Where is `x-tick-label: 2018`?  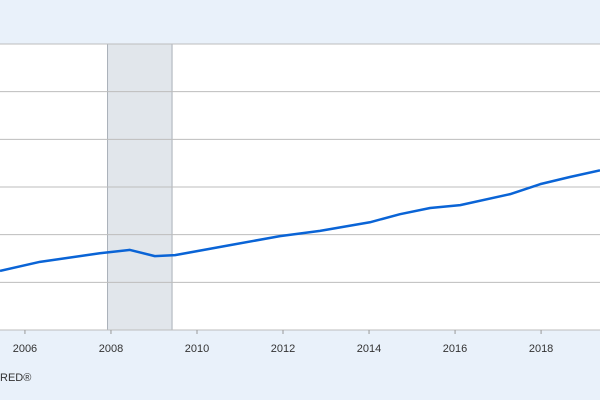 x-tick-label: 2018 is located at coordinates (541, 349).